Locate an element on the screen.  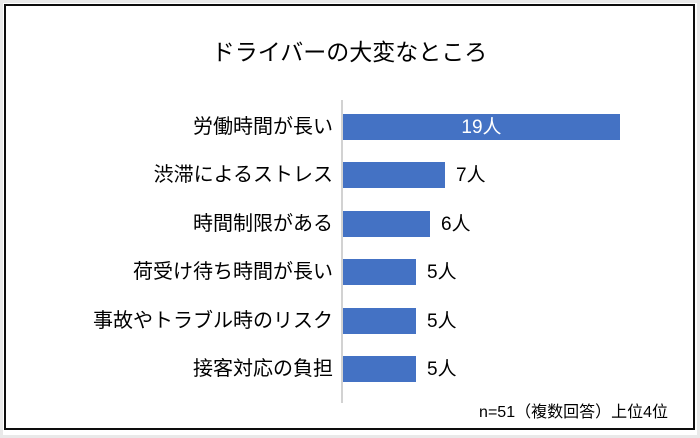
category-axis-line is located at coordinates (342, 251).